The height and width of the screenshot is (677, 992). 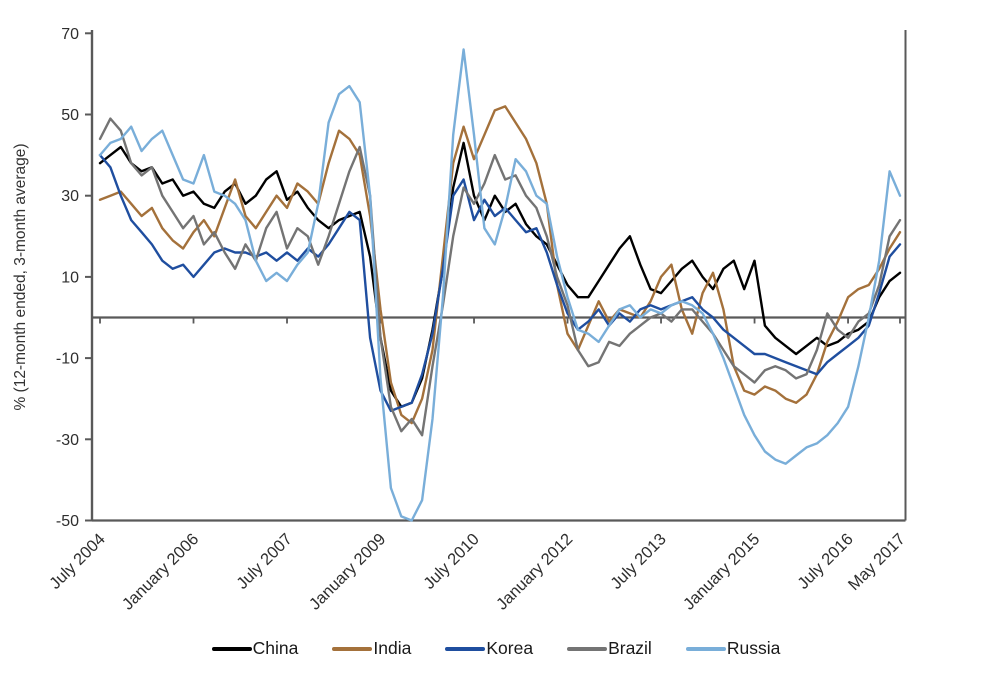 I want to click on legend-swatch-russia, so click(x=705, y=648).